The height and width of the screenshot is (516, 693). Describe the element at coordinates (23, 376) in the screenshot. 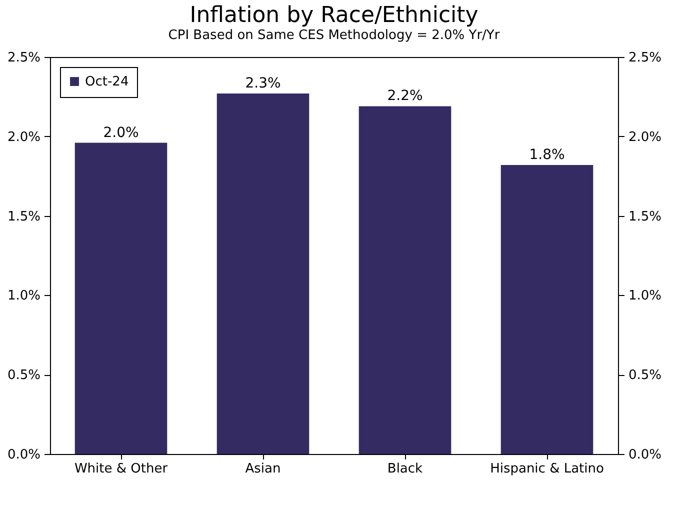

I see `y-tick-label: 0.5%` at that location.